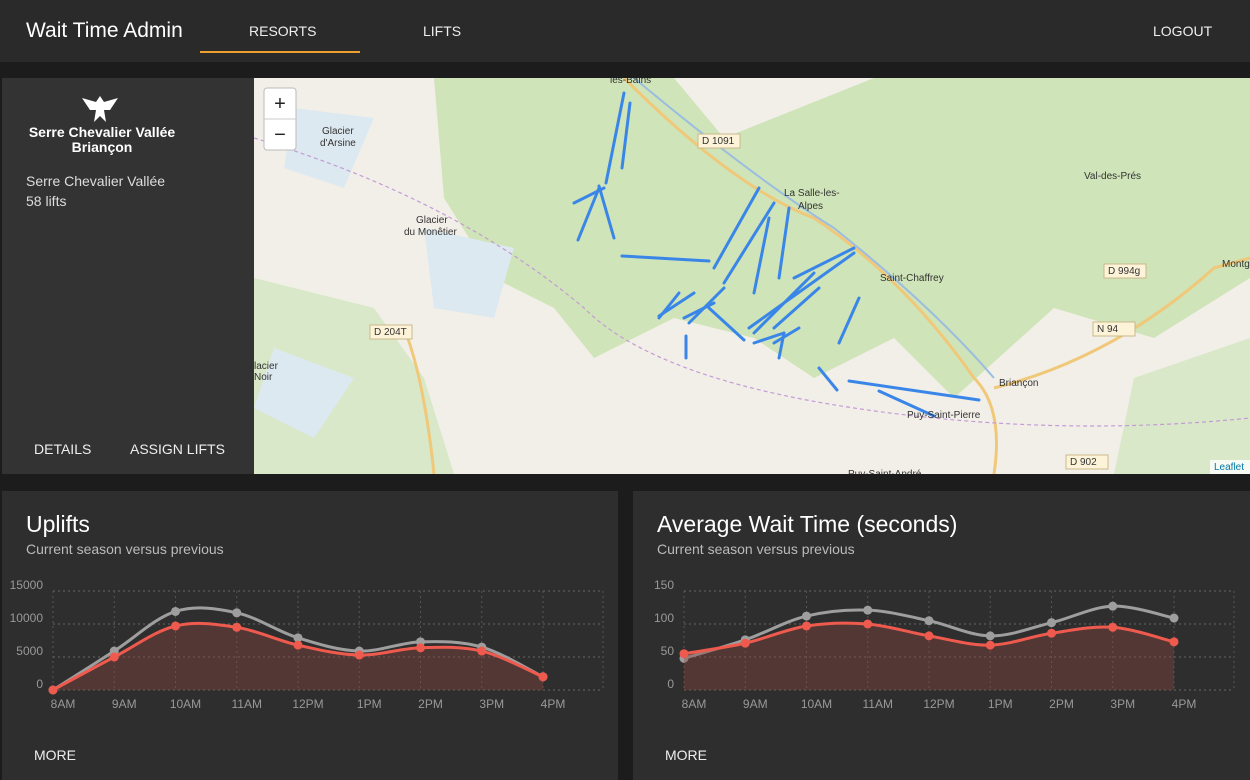 This screenshot has width=1250, height=780. Describe the element at coordinates (104, 30) in the screenshot. I see `app-title: Wait Time Admin` at that location.